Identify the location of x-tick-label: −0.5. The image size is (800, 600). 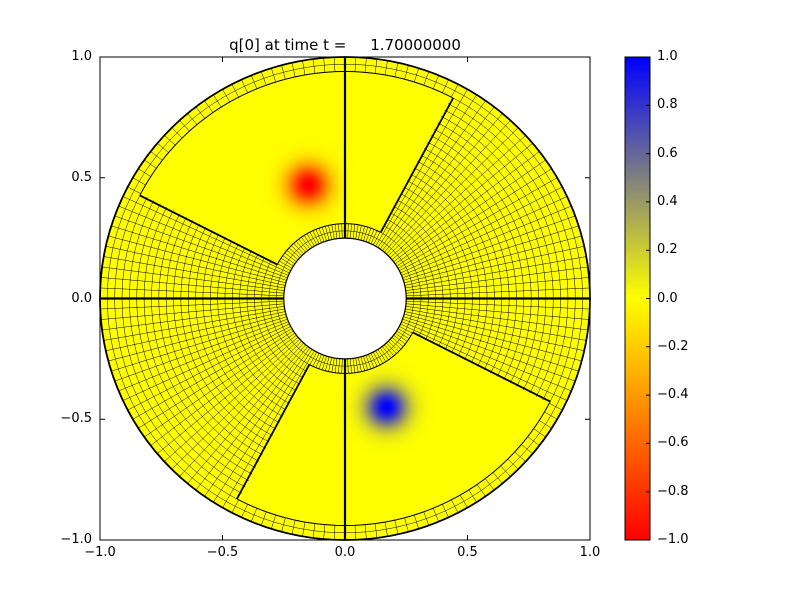
(222, 552).